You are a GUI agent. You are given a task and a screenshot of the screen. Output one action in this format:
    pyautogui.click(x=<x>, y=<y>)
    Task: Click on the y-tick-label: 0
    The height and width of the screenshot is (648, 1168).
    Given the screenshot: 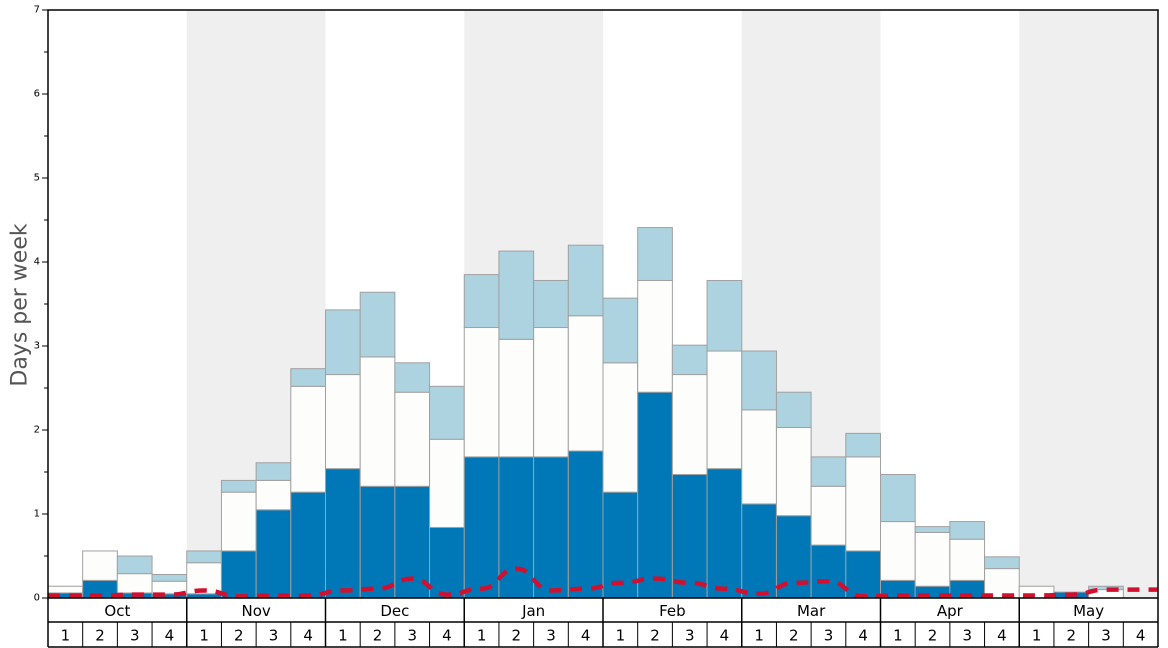 What is the action you would take?
    pyautogui.click(x=37, y=598)
    